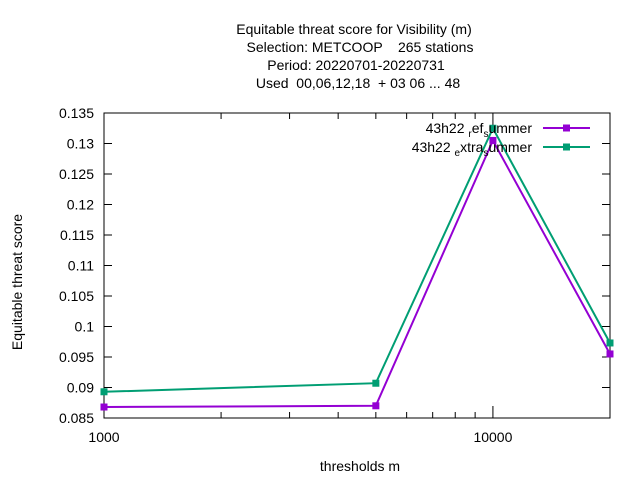 The height and width of the screenshot is (480, 640). Describe the element at coordinates (81, 266) in the screenshot. I see `y-tick-label: 0.11` at that location.